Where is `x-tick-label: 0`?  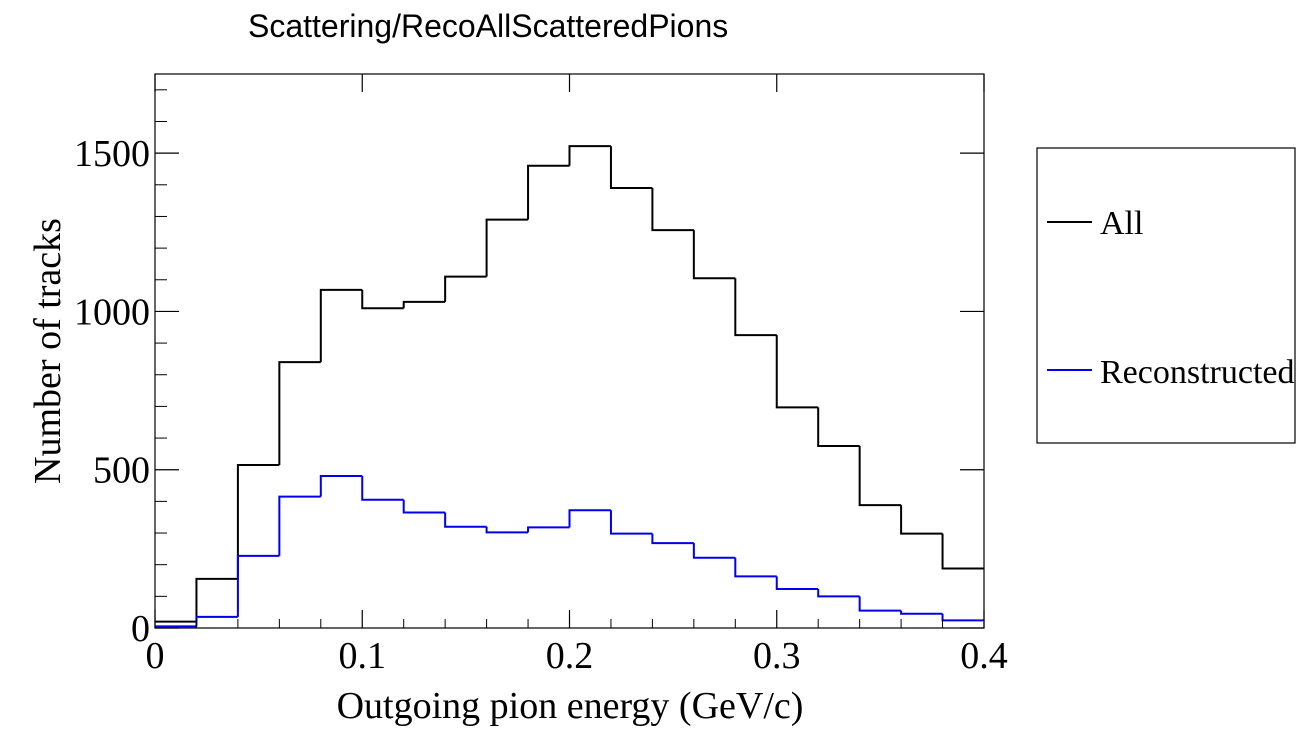 x-tick-label: 0 is located at coordinates (155, 656).